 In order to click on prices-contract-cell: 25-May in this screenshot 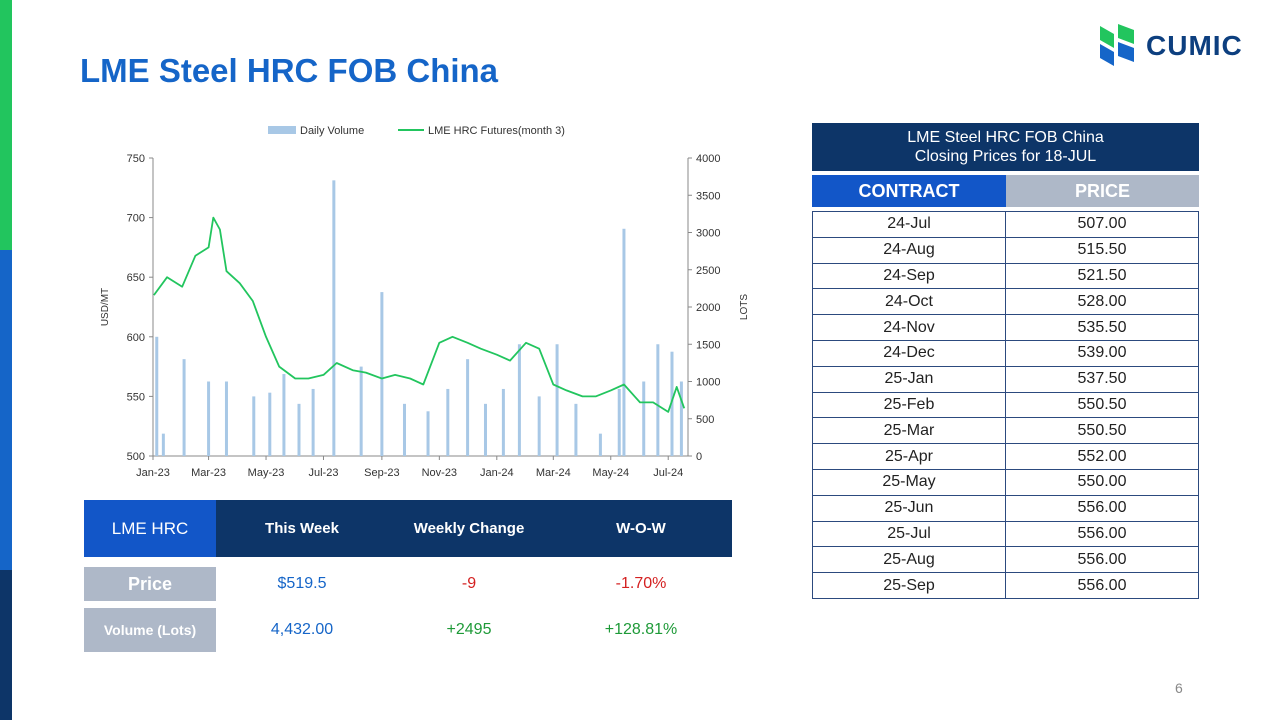, I will do `click(909, 482)`.